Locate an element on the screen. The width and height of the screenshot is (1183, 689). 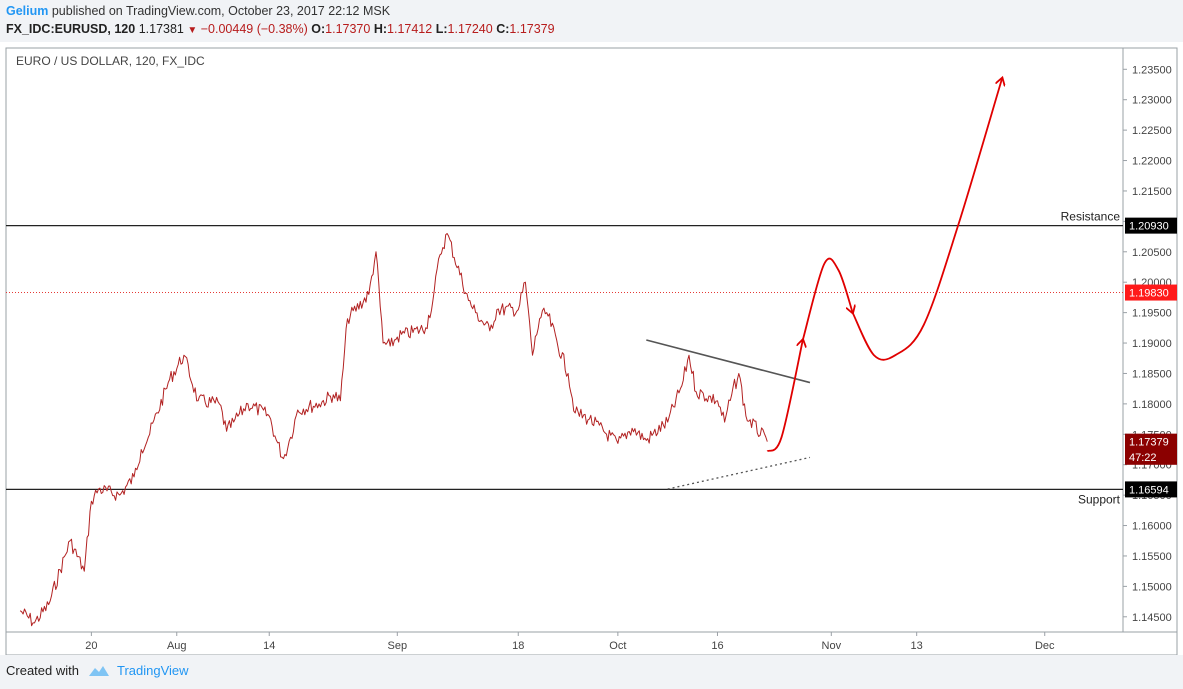
x-tick-label: Oct is located at coordinates (617, 646).